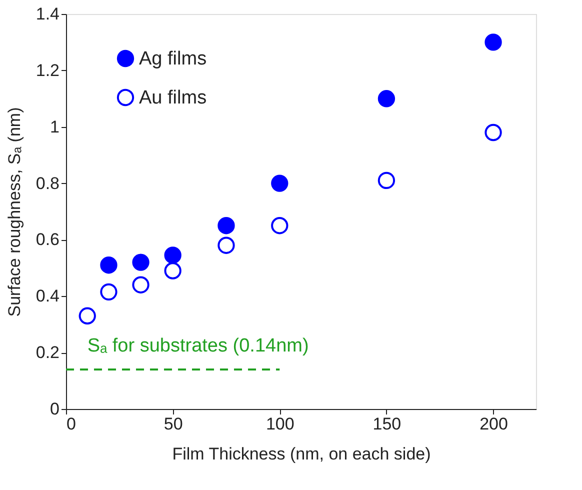 This screenshot has width=582, height=490. What do you see at coordinates (48, 352) in the screenshot?
I see `y-tick-label: 0.2` at bounding box center [48, 352].